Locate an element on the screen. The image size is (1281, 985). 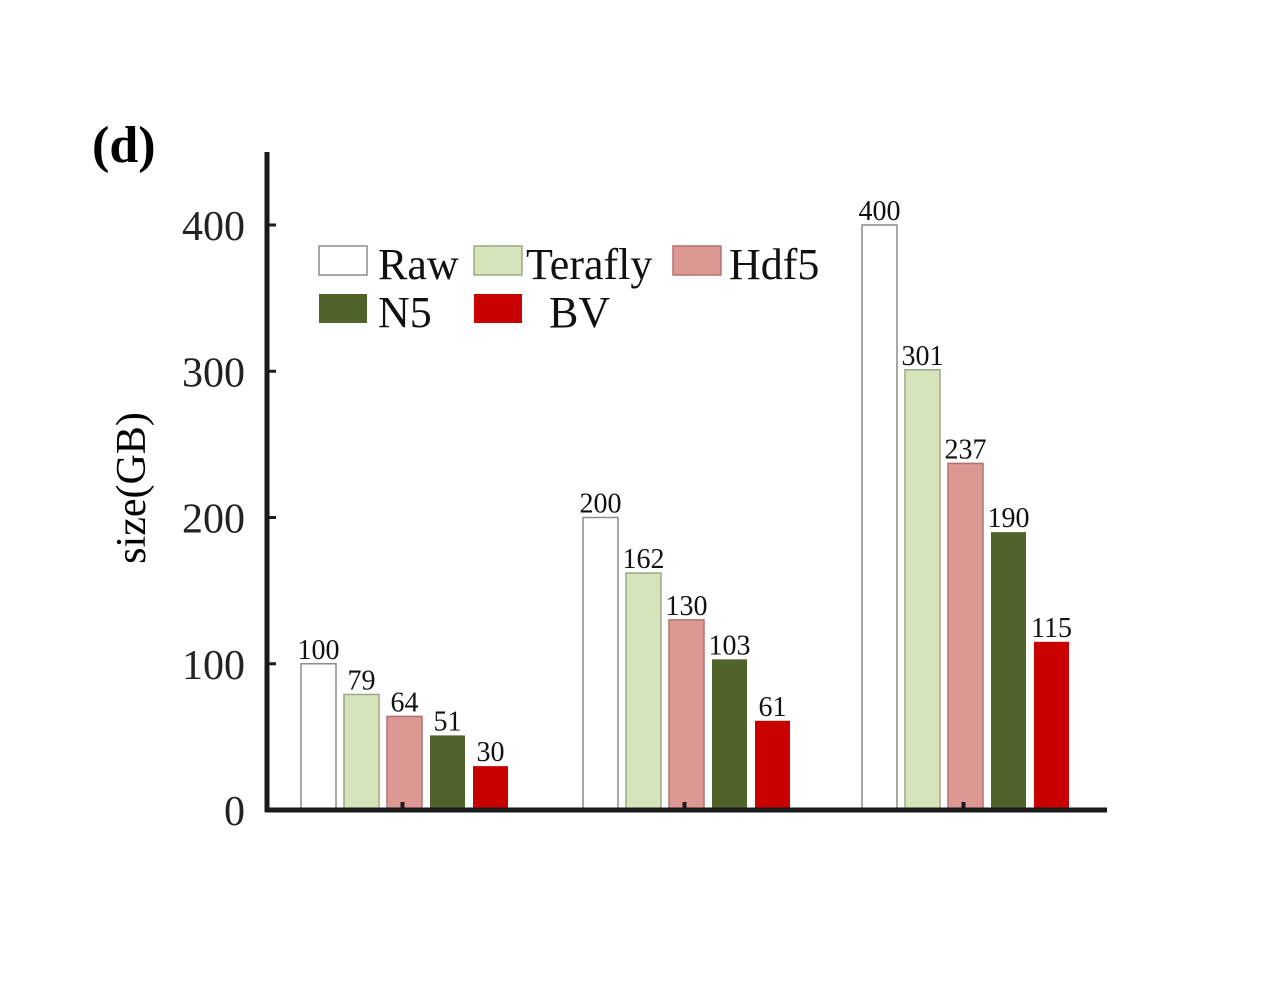
y-tick-labels: 0 100 200 300 400 is located at coordinates (229, 519).